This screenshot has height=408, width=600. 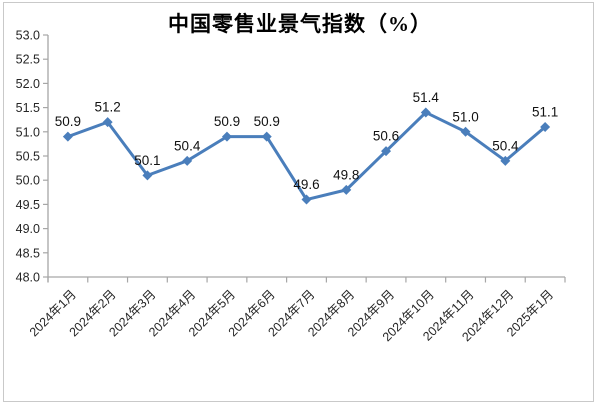 I want to click on data-point-label: 51.0, so click(x=465, y=116).